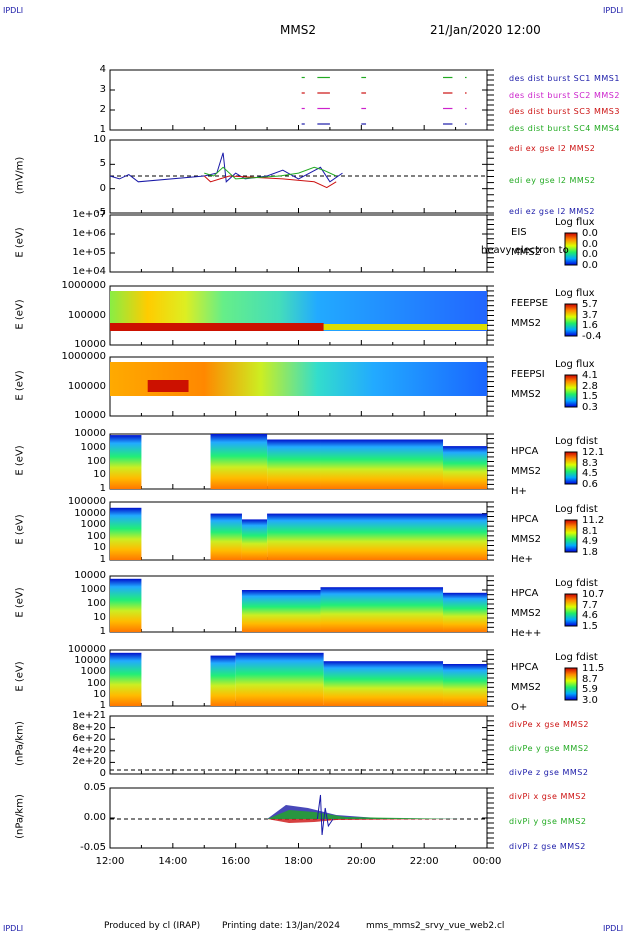 The height and width of the screenshot is (934, 630). Describe the element at coordinates (487, 861) in the screenshot. I see `x-tick-label: 00:00` at that location.